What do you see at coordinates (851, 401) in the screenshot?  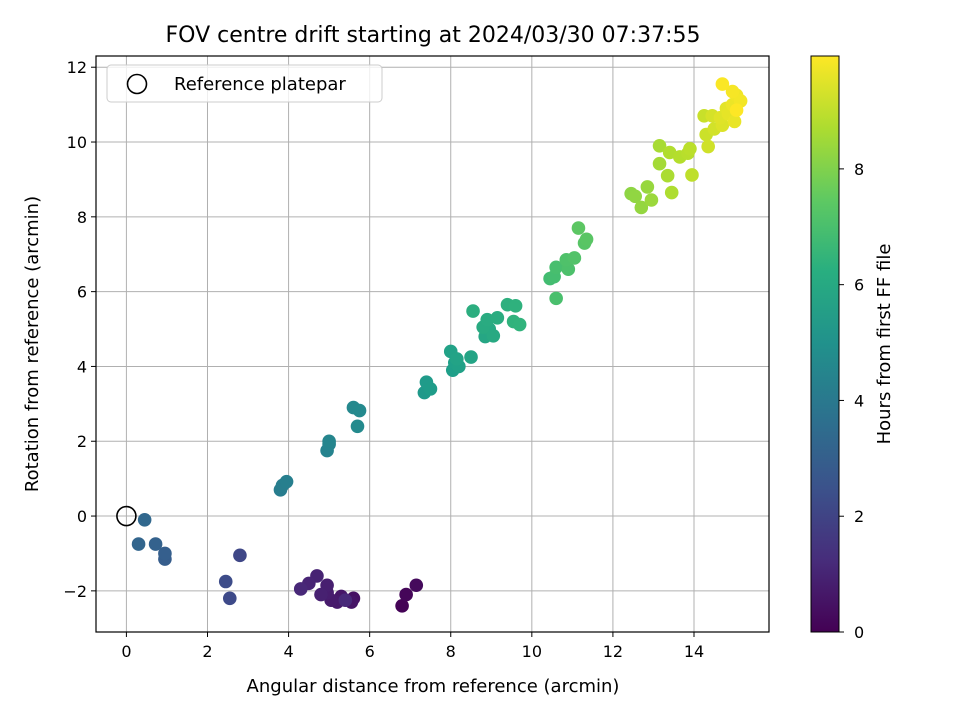 I see `colorbar-ticks: 0 2 4 6 8` at bounding box center [851, 401].